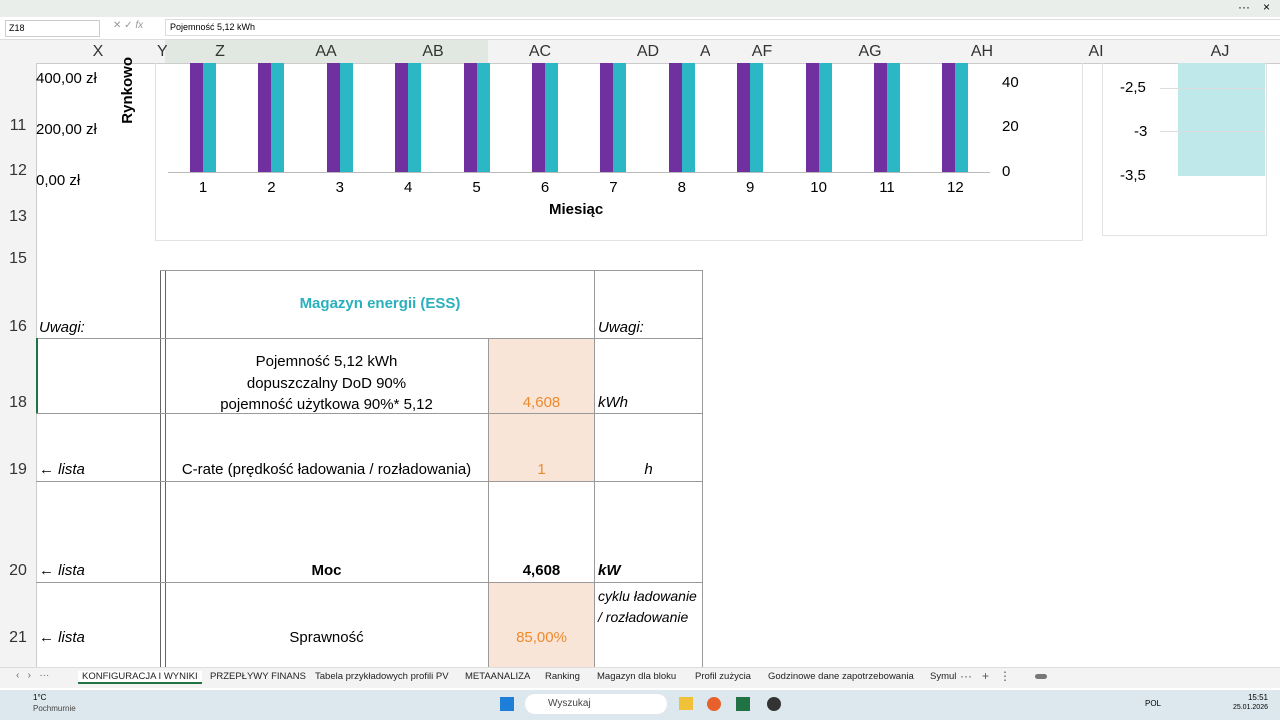  What do you see at coordinates (408, 187) in the screenshot?
I see `x-tick-label: 4` at bounding box center [408, 187].